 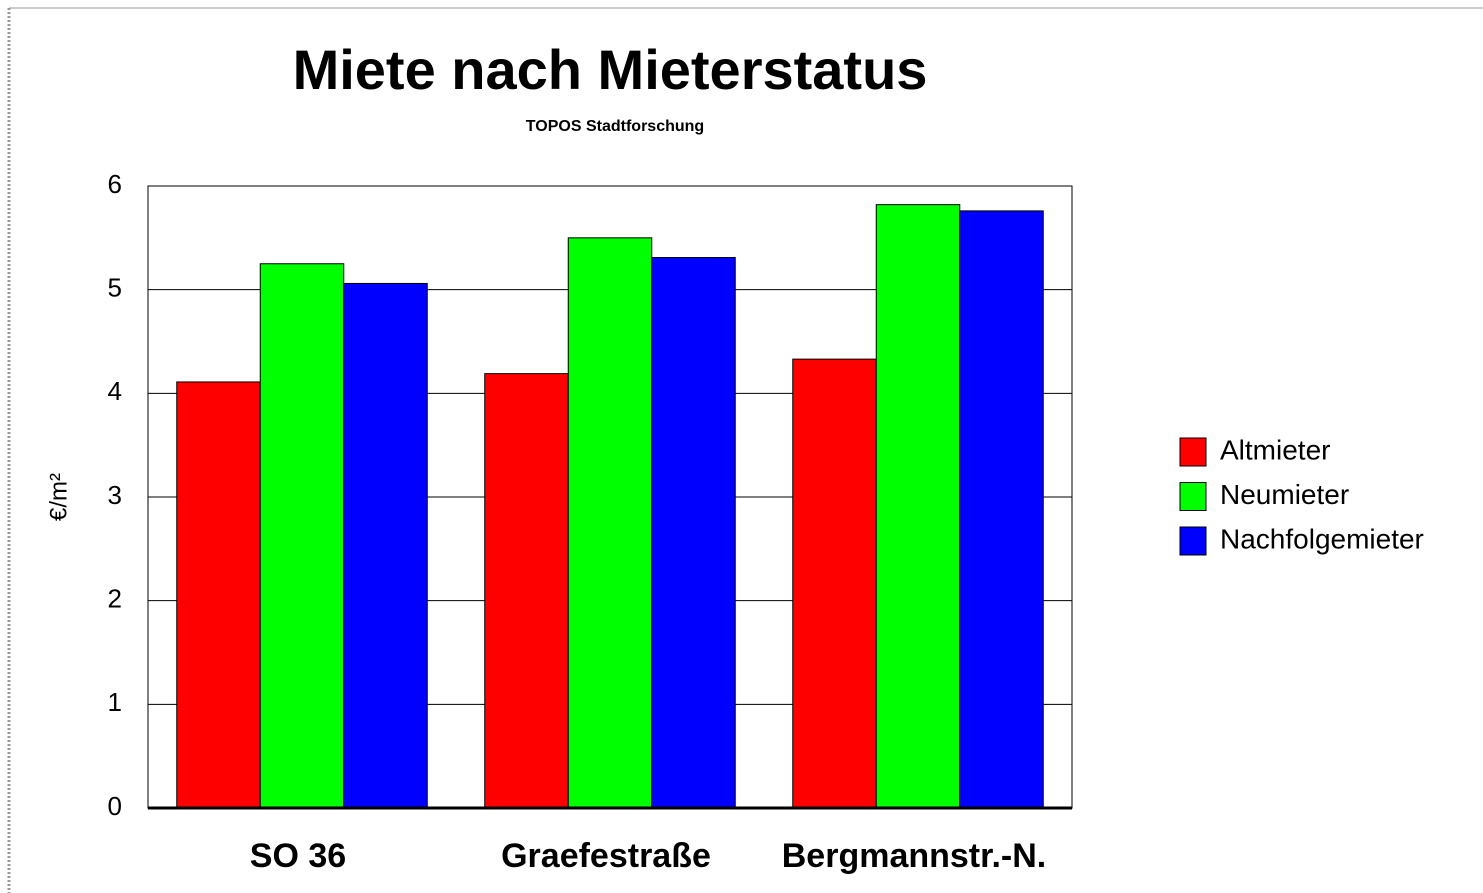 What do you see at coordinates (115, 288) in the screenshot?
I see `y-tick-label: 5` at bounding box center [115, 288].